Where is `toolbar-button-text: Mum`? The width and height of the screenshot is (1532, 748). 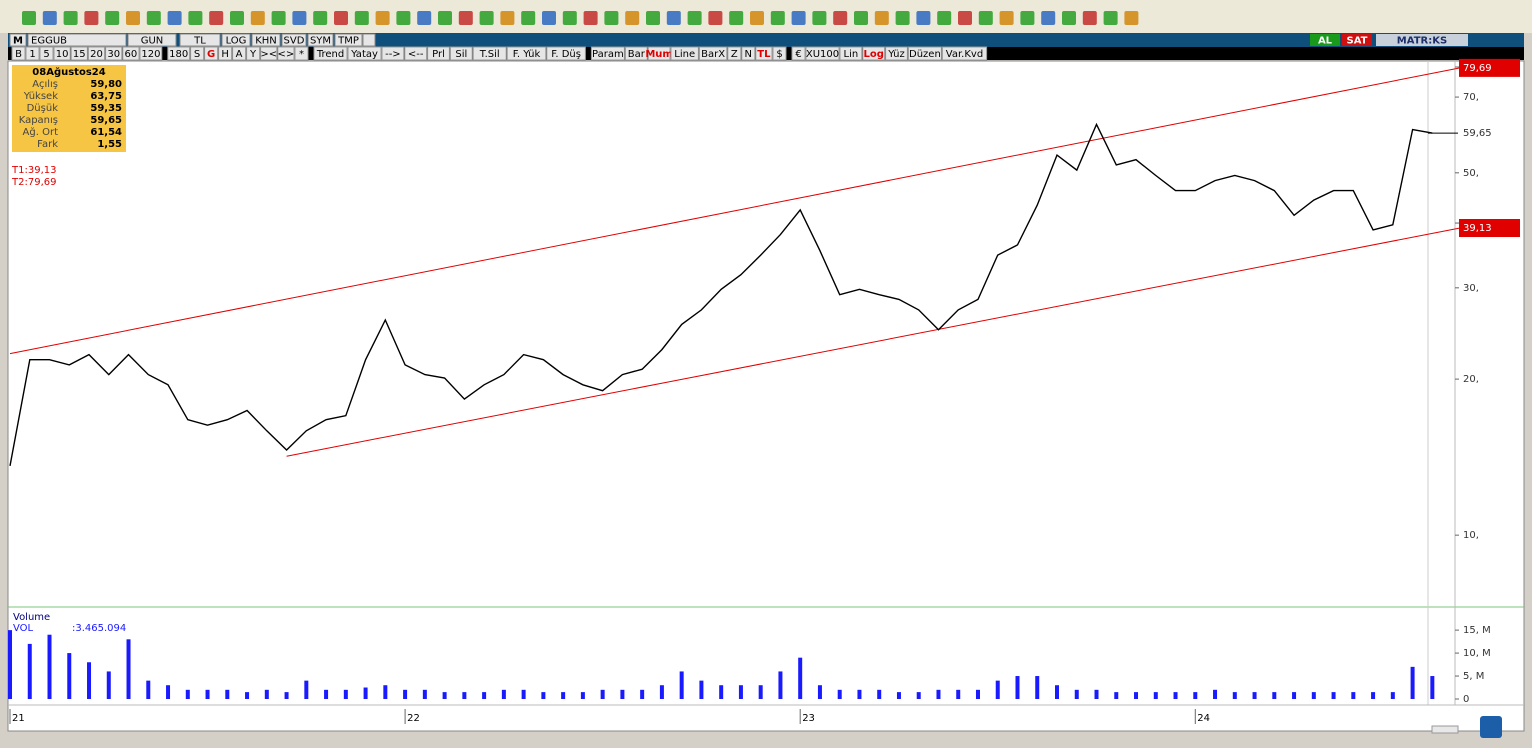
toolbar-button-text: Mum is located at coordinates (659, 54).